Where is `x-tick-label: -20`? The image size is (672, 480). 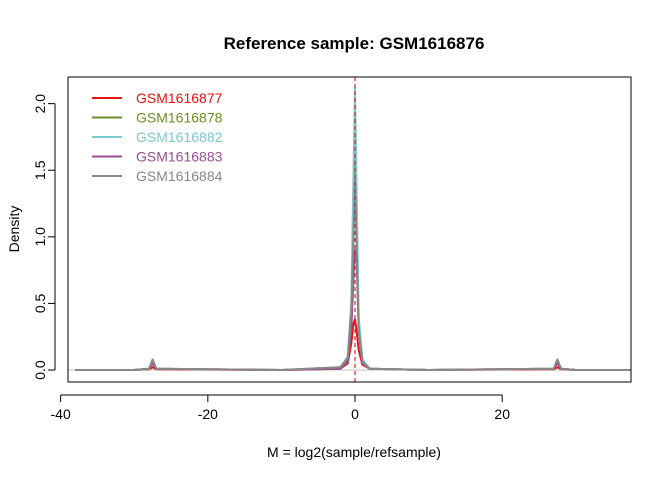 x-tick-label: -20 is located at coordinates (208, 414).